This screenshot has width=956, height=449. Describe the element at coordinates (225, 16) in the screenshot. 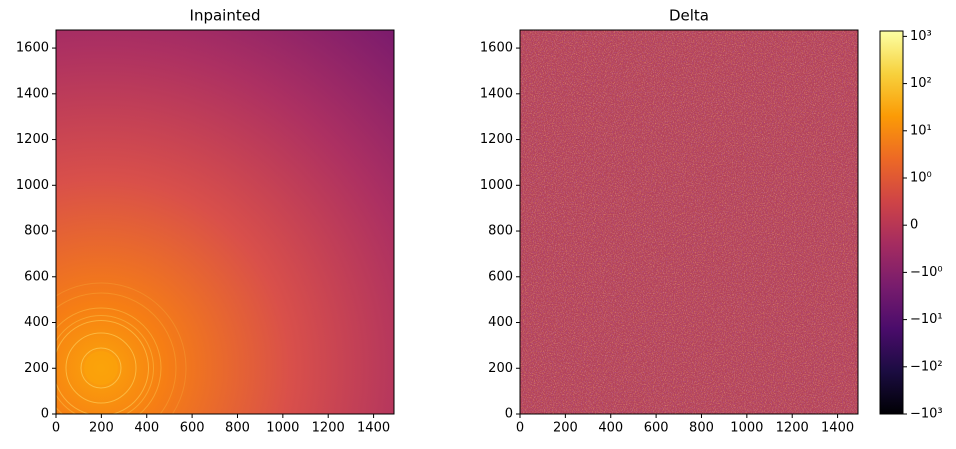

I see `panel-title: Inpainted` at that location.